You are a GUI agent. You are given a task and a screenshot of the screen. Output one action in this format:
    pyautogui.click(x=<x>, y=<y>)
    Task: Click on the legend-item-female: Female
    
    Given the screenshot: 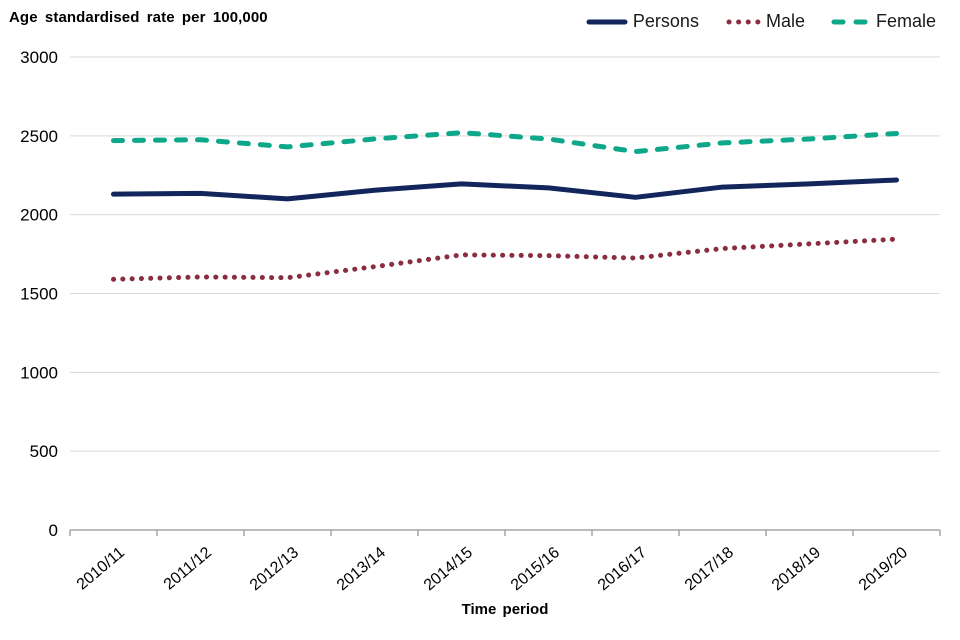 What is the action you would take?
    pyautogui.click(x=883, y=21)
    